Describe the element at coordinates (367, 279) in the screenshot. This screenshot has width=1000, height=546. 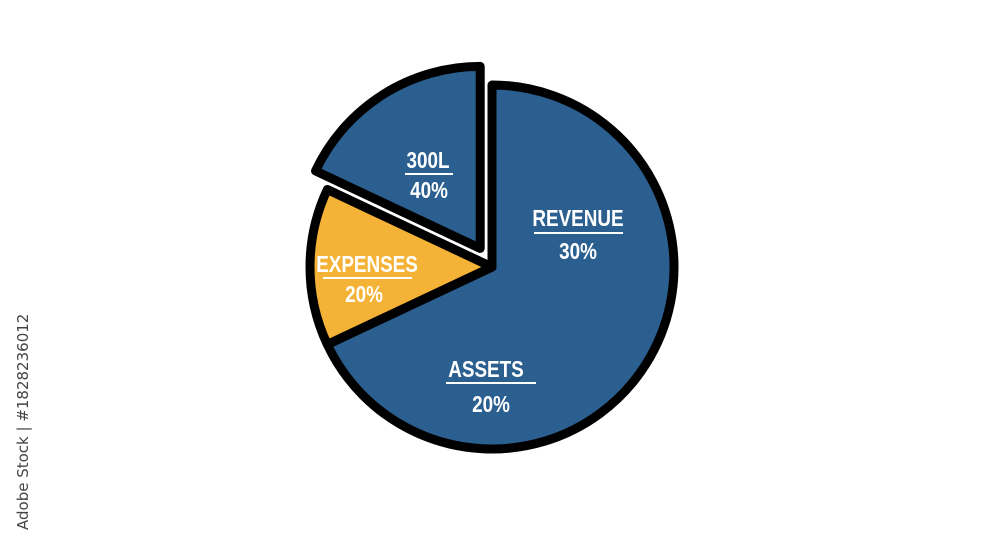
I see `label-expenses: EXPENSES 20%` at that location.